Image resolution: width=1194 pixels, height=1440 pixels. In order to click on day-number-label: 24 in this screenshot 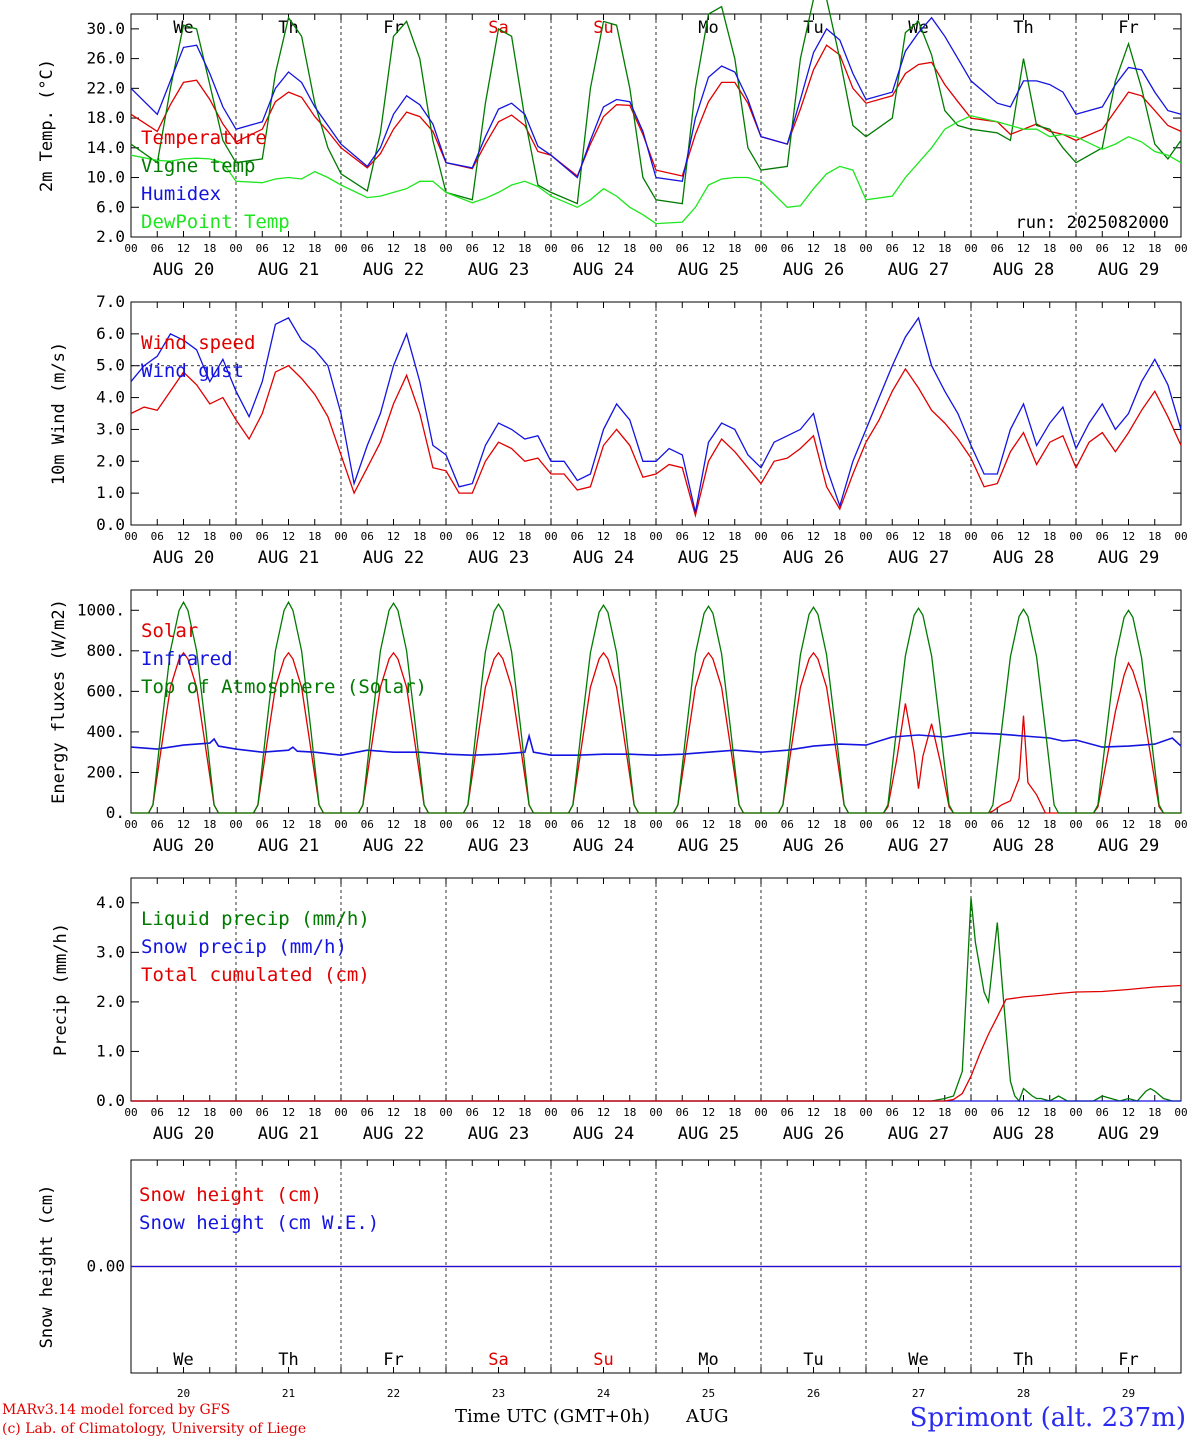, I will do `click(604, 1393)`.